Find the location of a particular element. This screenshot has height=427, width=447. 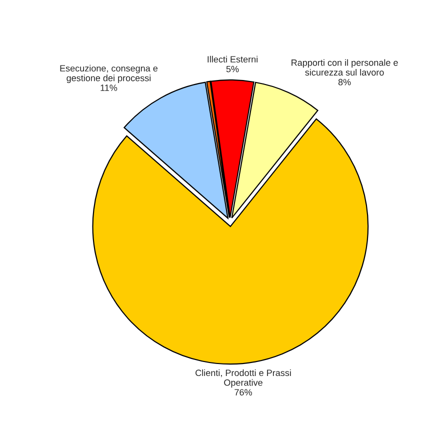

data-label: 5% is located at coordinates (232, 69).